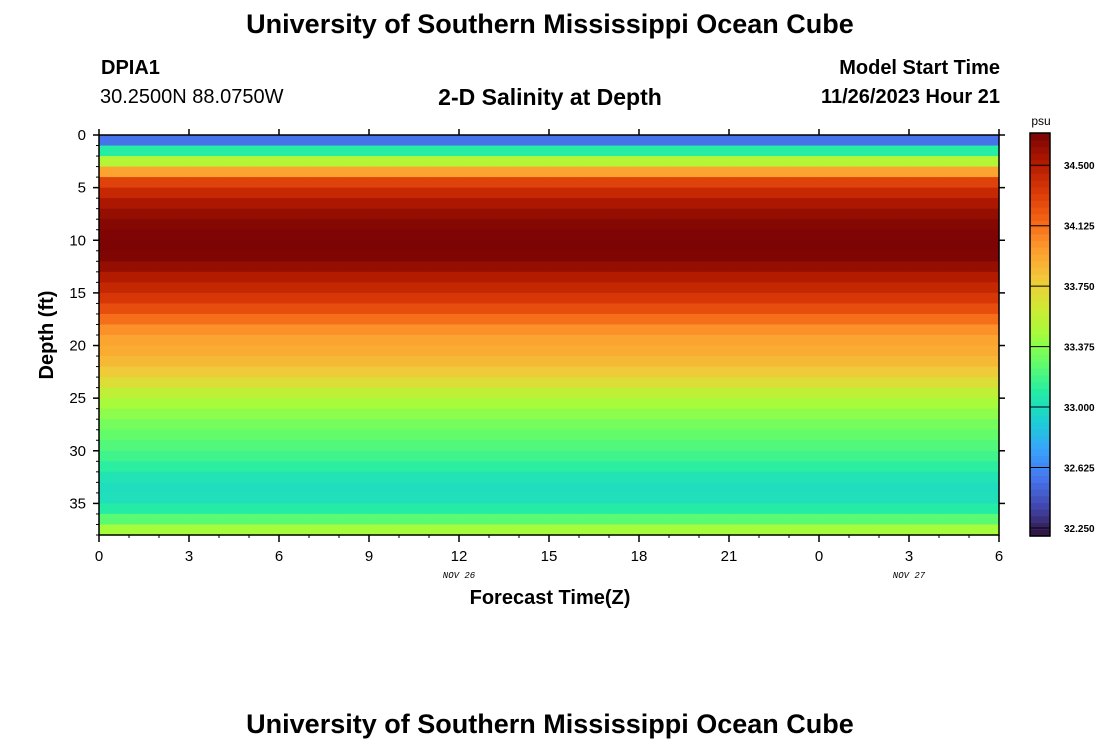 This screenshot has height=750, width=1100. What do you see at coordinates (1079, 529) in the screenshot?
I see `colorbar-tick-label: 32.250` at bounding box center [1079, 529].